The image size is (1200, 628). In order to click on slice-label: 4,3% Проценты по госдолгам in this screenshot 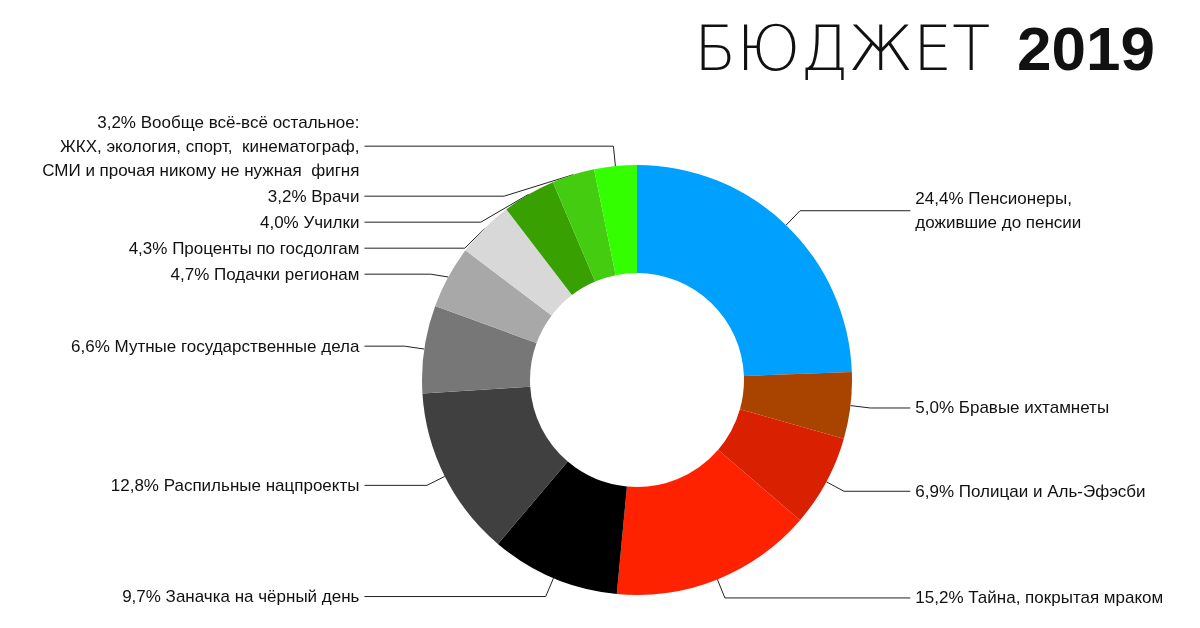, I will do `click(244, 248)`.